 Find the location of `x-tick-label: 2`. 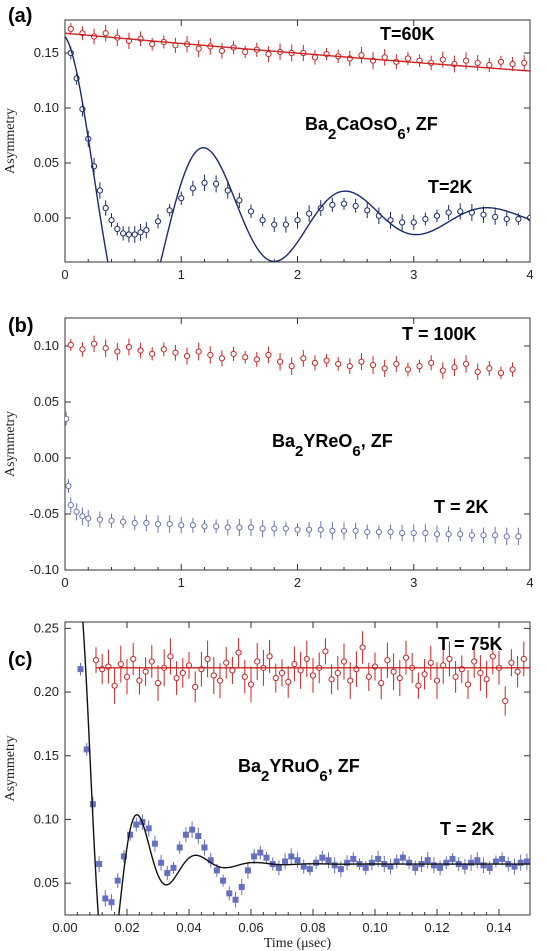

x-tick-label: 2 is located at coordinates (297, 582).